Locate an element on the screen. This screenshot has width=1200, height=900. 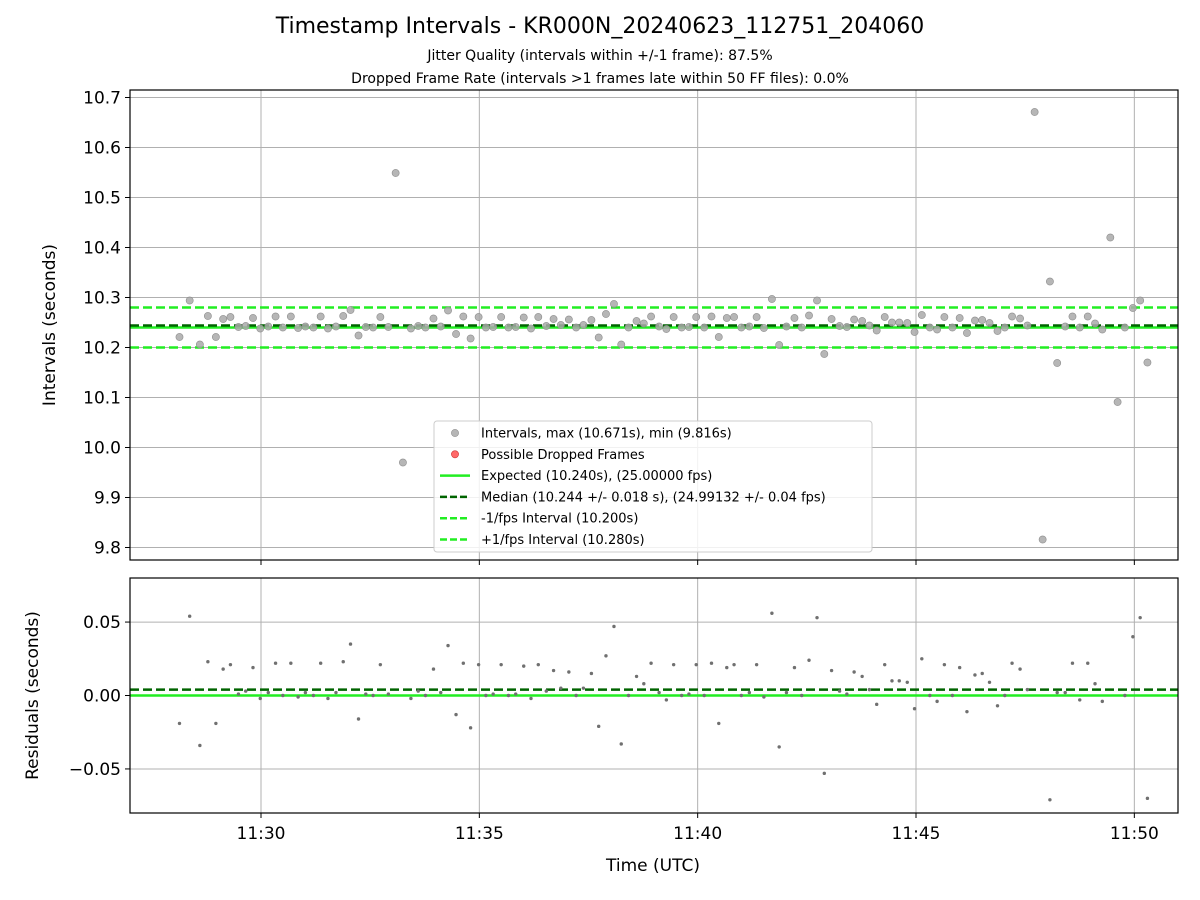
x-tick-label: 11:30 is located at coordinates (261, 834).